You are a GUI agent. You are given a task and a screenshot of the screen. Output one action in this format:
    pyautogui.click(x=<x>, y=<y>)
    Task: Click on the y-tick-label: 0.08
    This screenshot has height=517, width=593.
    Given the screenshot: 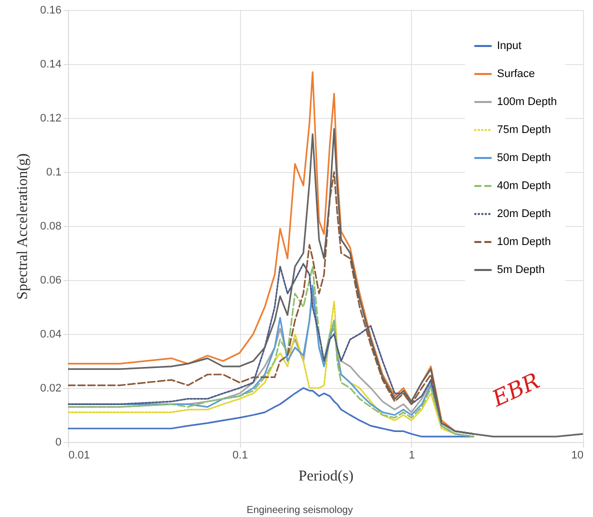 What is the action you would take?
    pyautogui.click(x=51, y=226)
    